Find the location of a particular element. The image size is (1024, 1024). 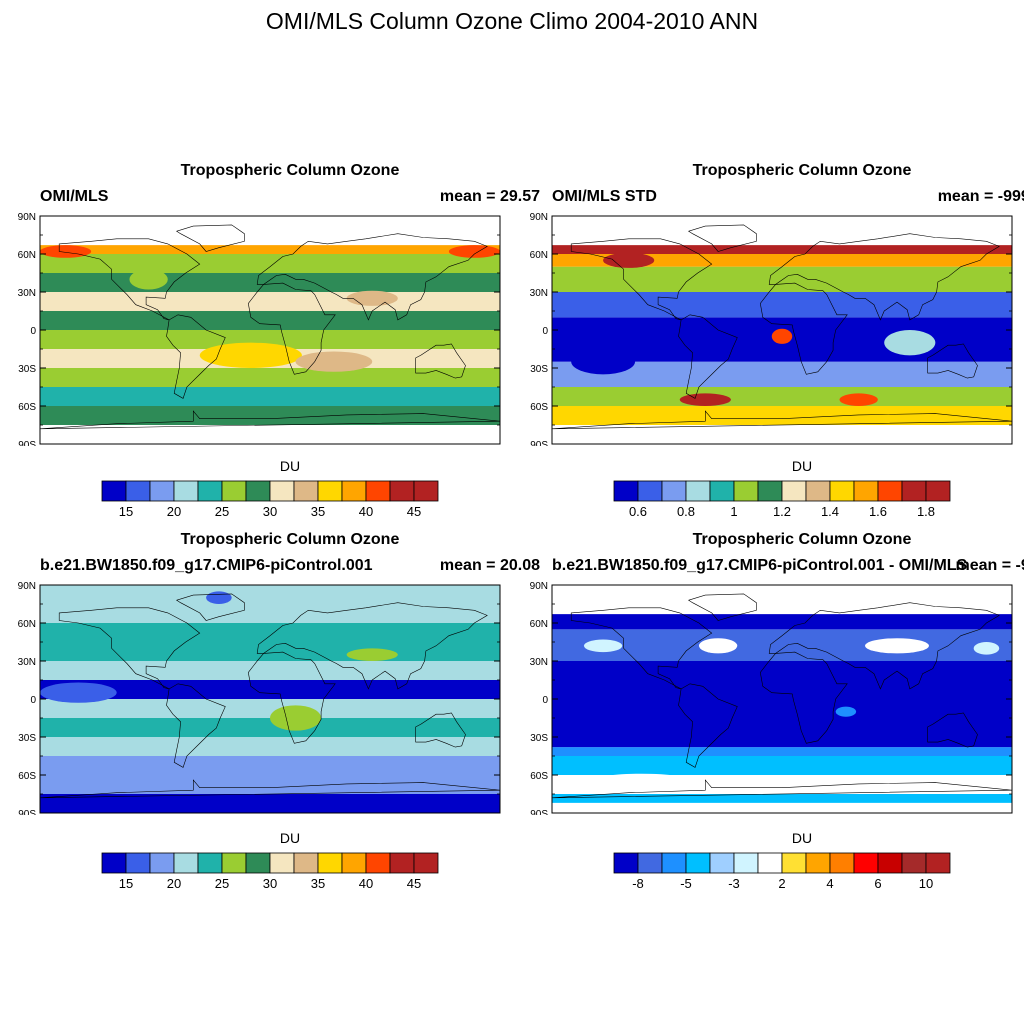

colorbar-tick-label: 45 is located at coordinates (414, 883).